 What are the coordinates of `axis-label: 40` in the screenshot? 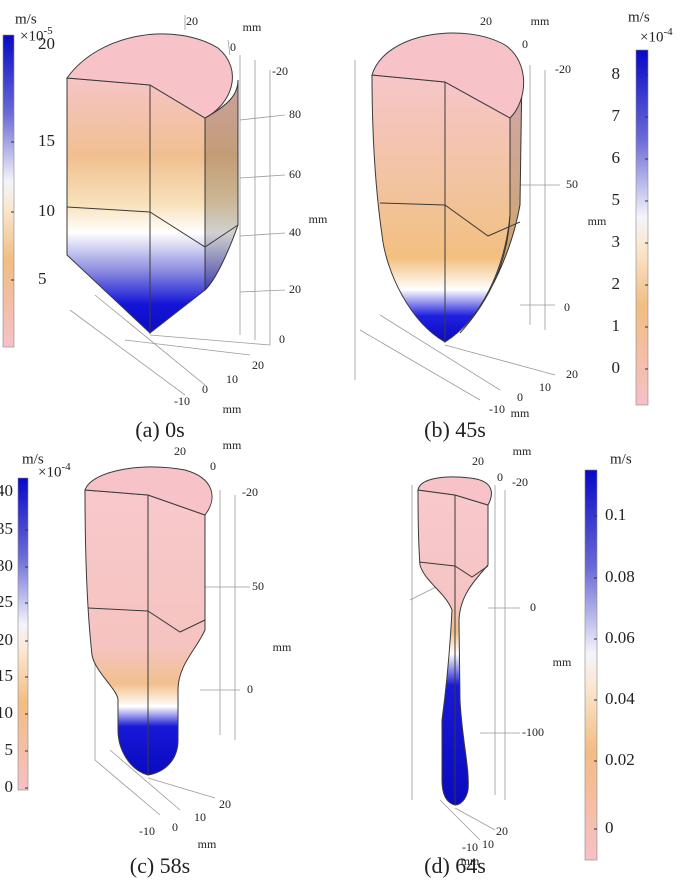 It's located at (295, 232).